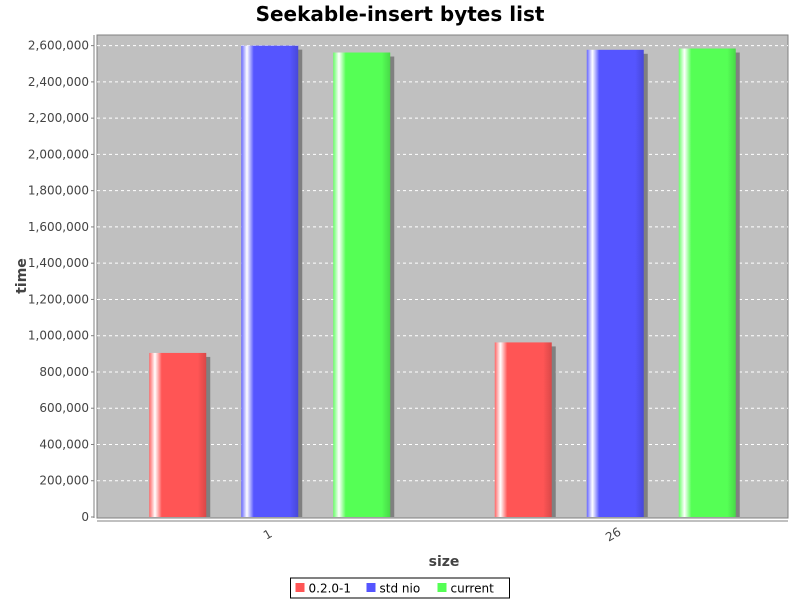  Describe the element at coordinates (523, 429) in the screenshot. I see `bar-0.2.0-1-26` at that location.